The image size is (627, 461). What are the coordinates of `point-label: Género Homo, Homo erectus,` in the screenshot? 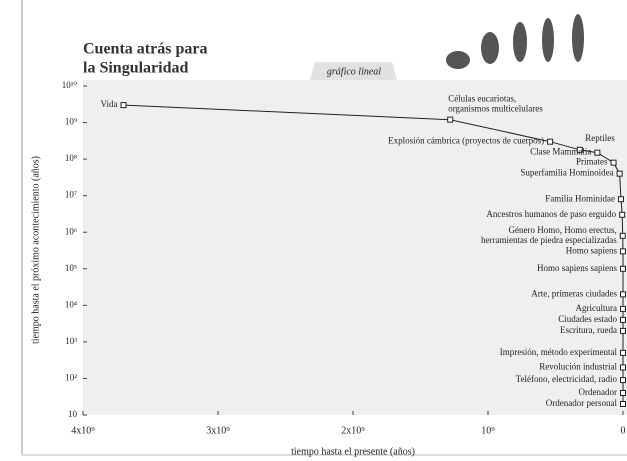 It's located at (562, 230).